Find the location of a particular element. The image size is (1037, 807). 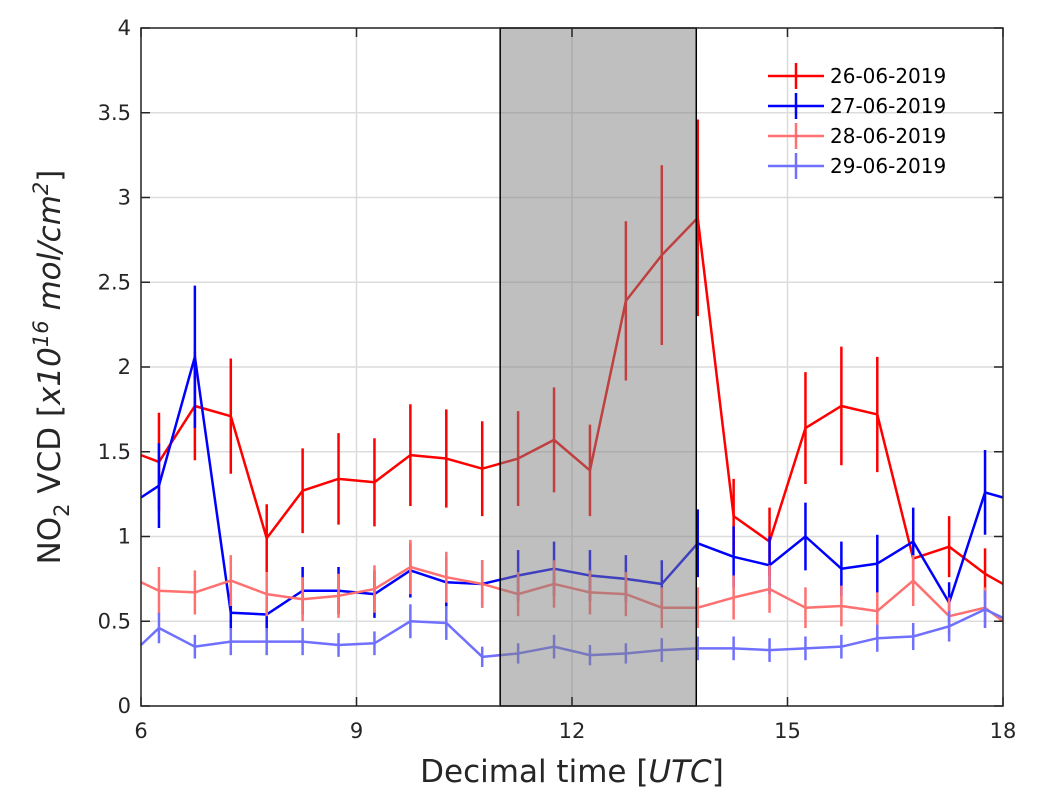

x-tick-label: 6 is located at coordinates (140, 731).